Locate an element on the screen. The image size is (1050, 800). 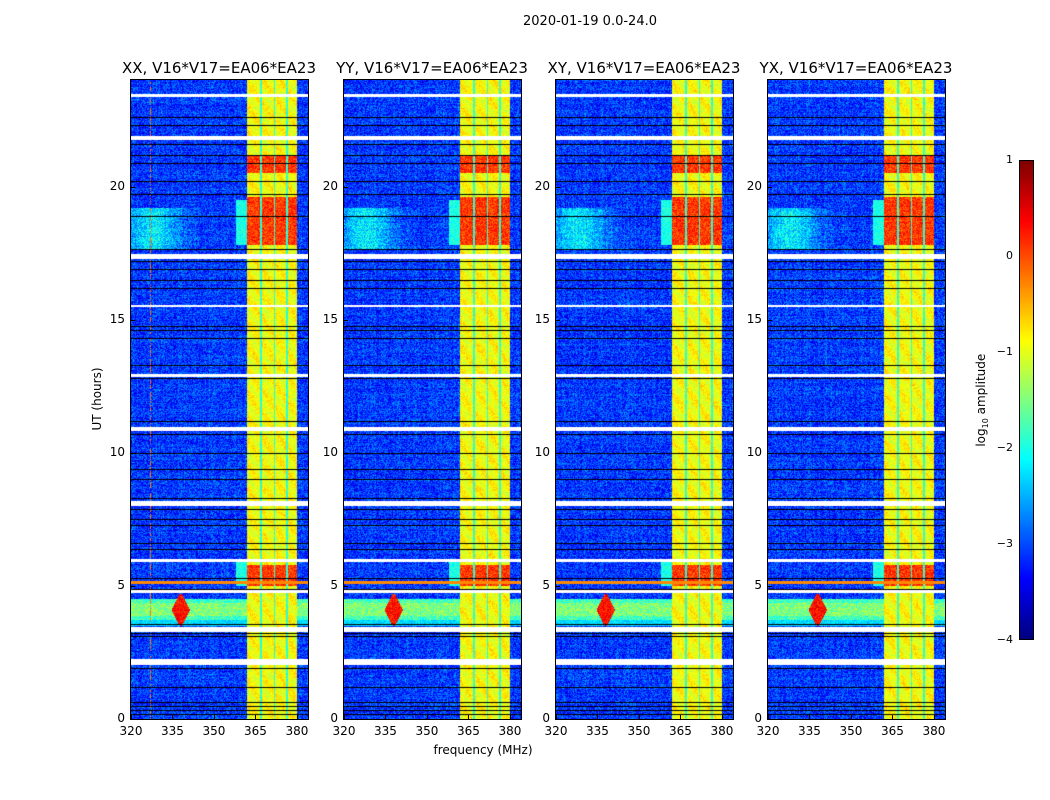
figure-title: 2020-01-19 0.0-24.0 is located at coordinates (590, 21).